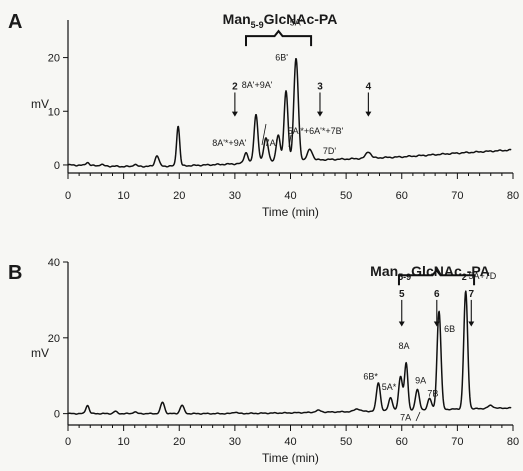  Describe the element at coordinates (483, 276) in the screenshot. I see `peak-label: 5A+7D` at that location.